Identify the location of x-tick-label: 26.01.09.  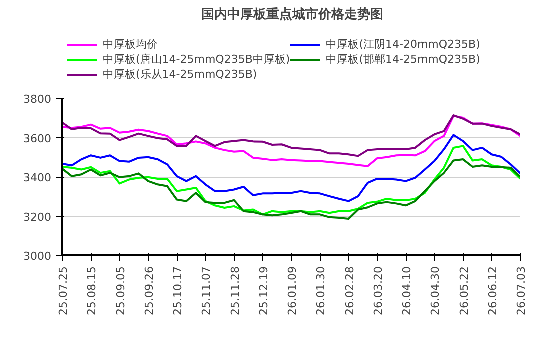
(292, 291).